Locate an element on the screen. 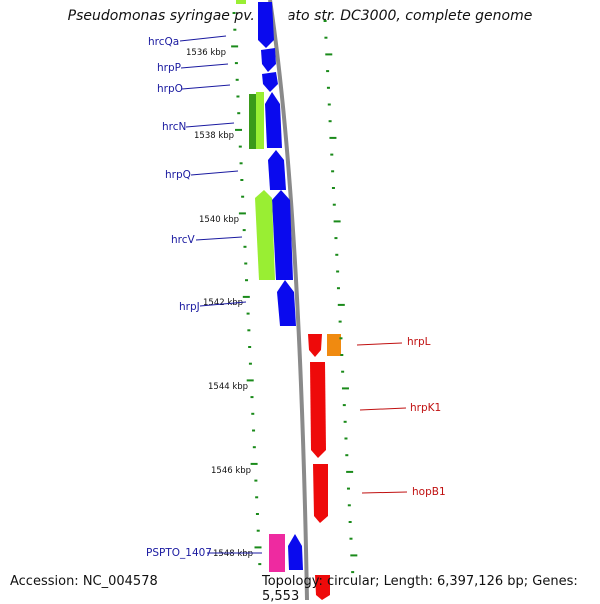  label-hopB1: hopB1 is located at coordinates (429, 492).